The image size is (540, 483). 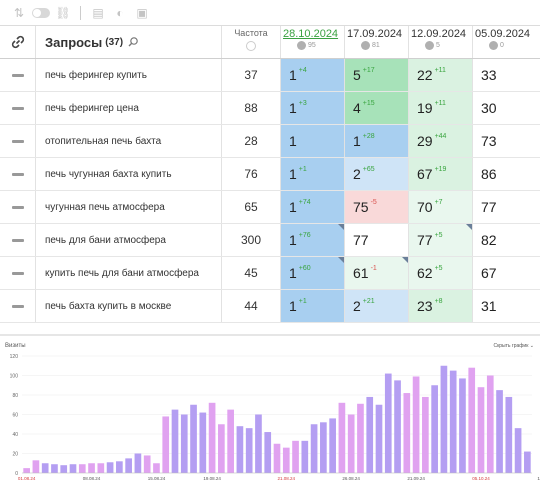 I want to click on link-column-header, so click(x=18, y=42).